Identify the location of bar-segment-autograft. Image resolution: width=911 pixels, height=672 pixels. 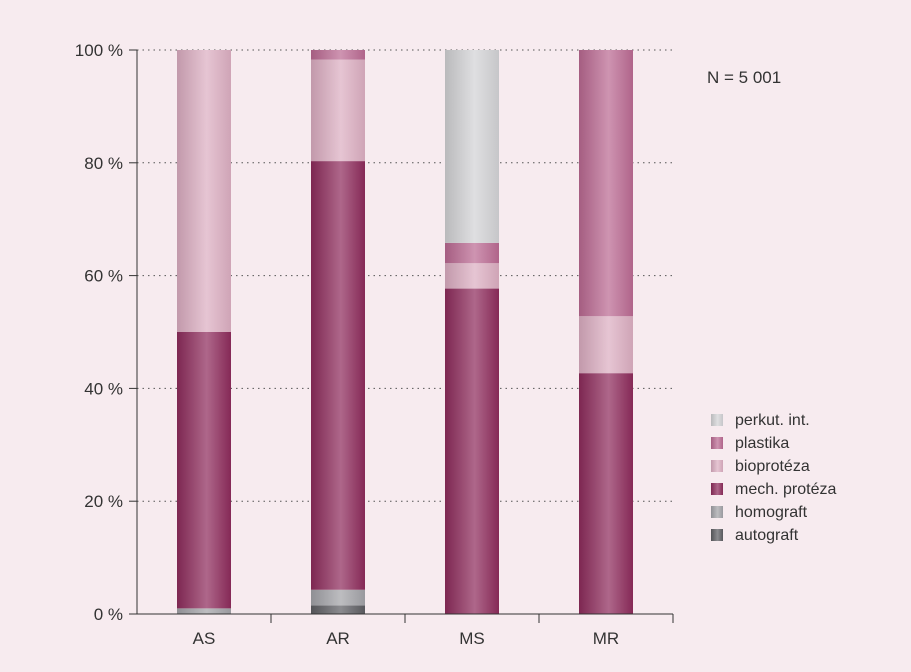
(338, 609).